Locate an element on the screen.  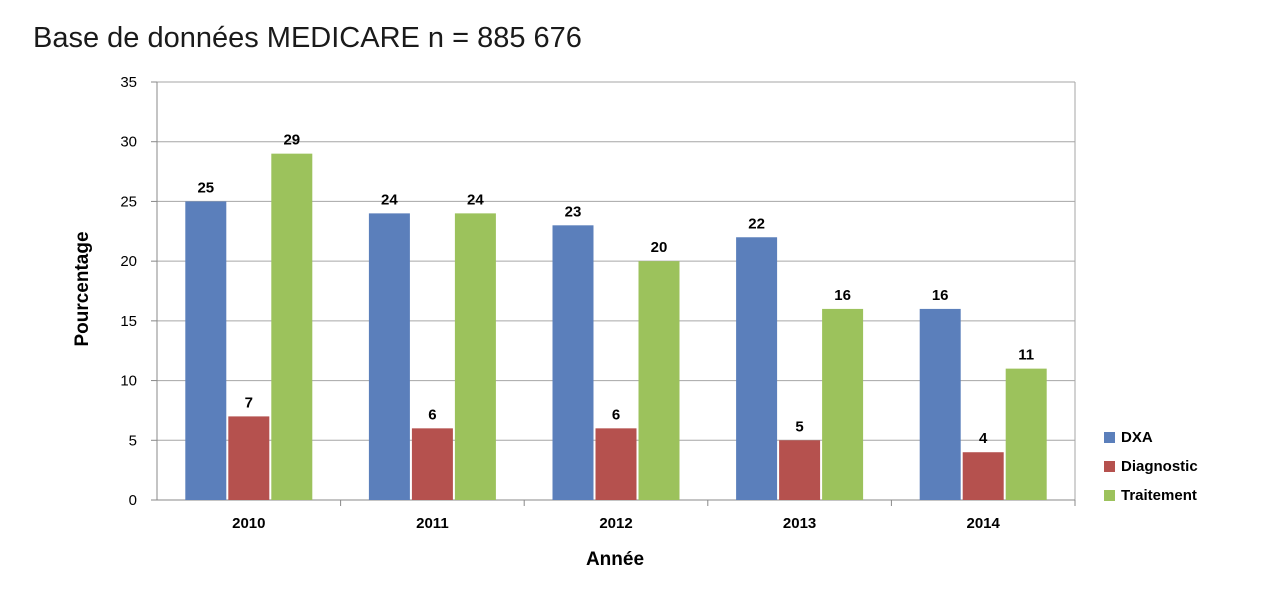
legend: DXA Diagnostic Traitement is located at coordinates (1151, 466).